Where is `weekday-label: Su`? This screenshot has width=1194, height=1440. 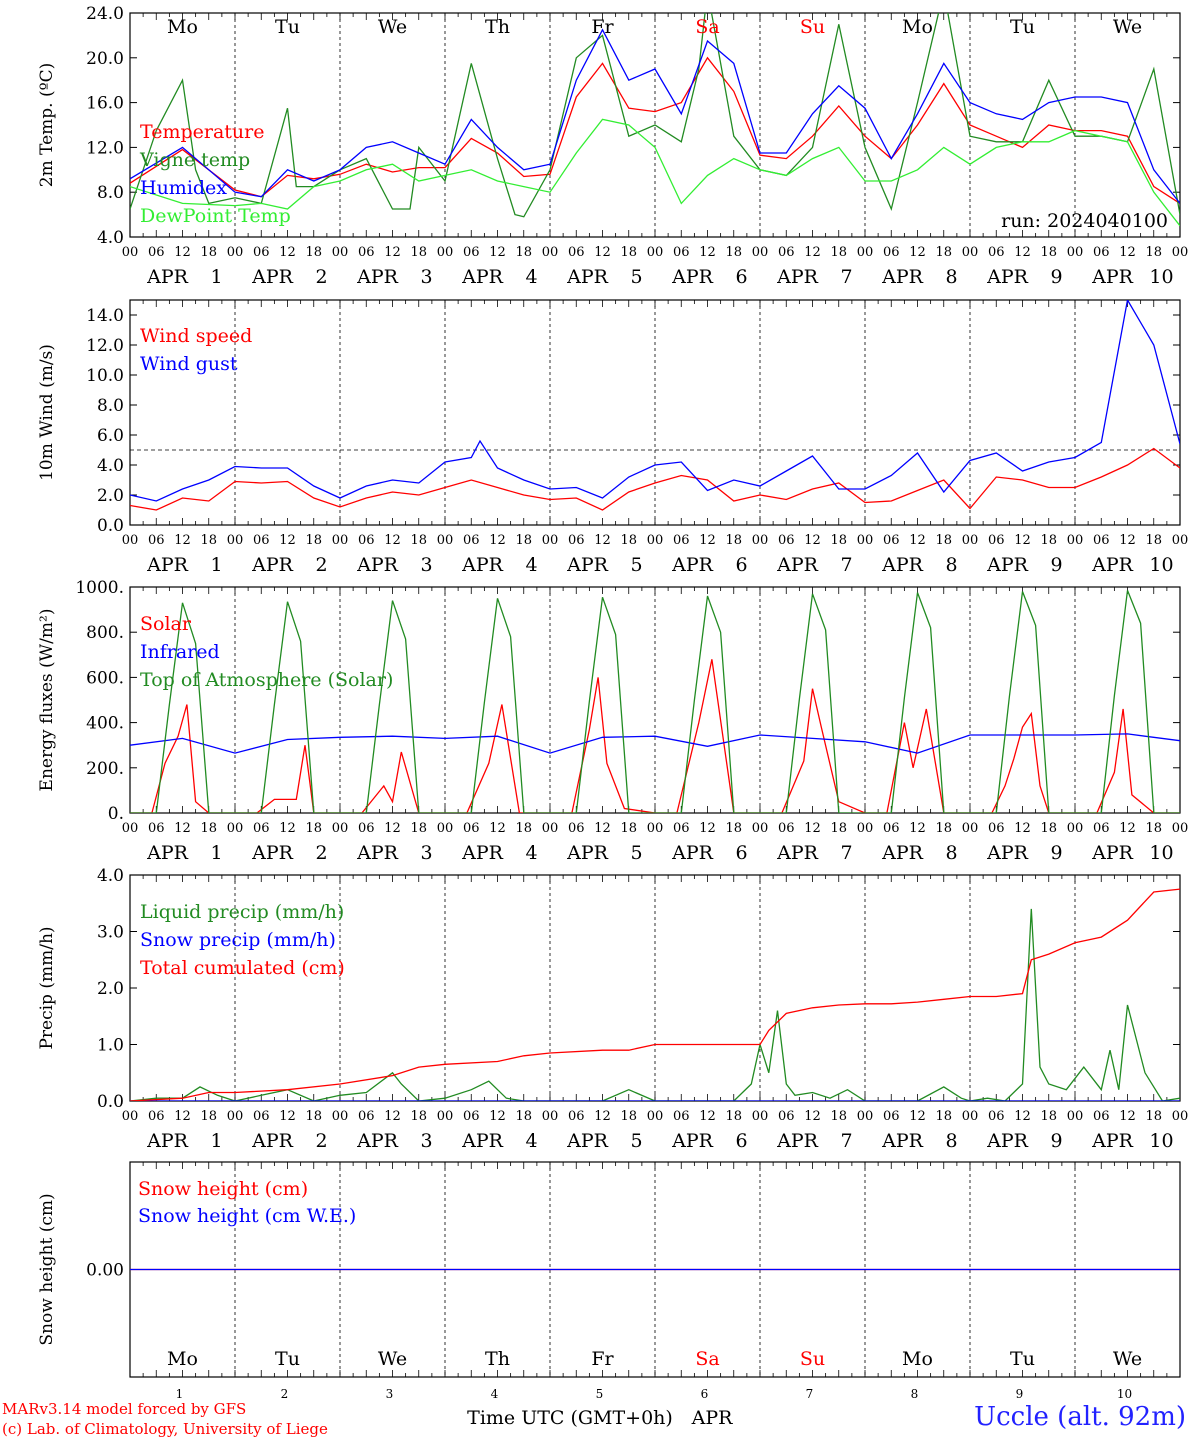
weekday-label: Su is located at coordinates (812, 1359).